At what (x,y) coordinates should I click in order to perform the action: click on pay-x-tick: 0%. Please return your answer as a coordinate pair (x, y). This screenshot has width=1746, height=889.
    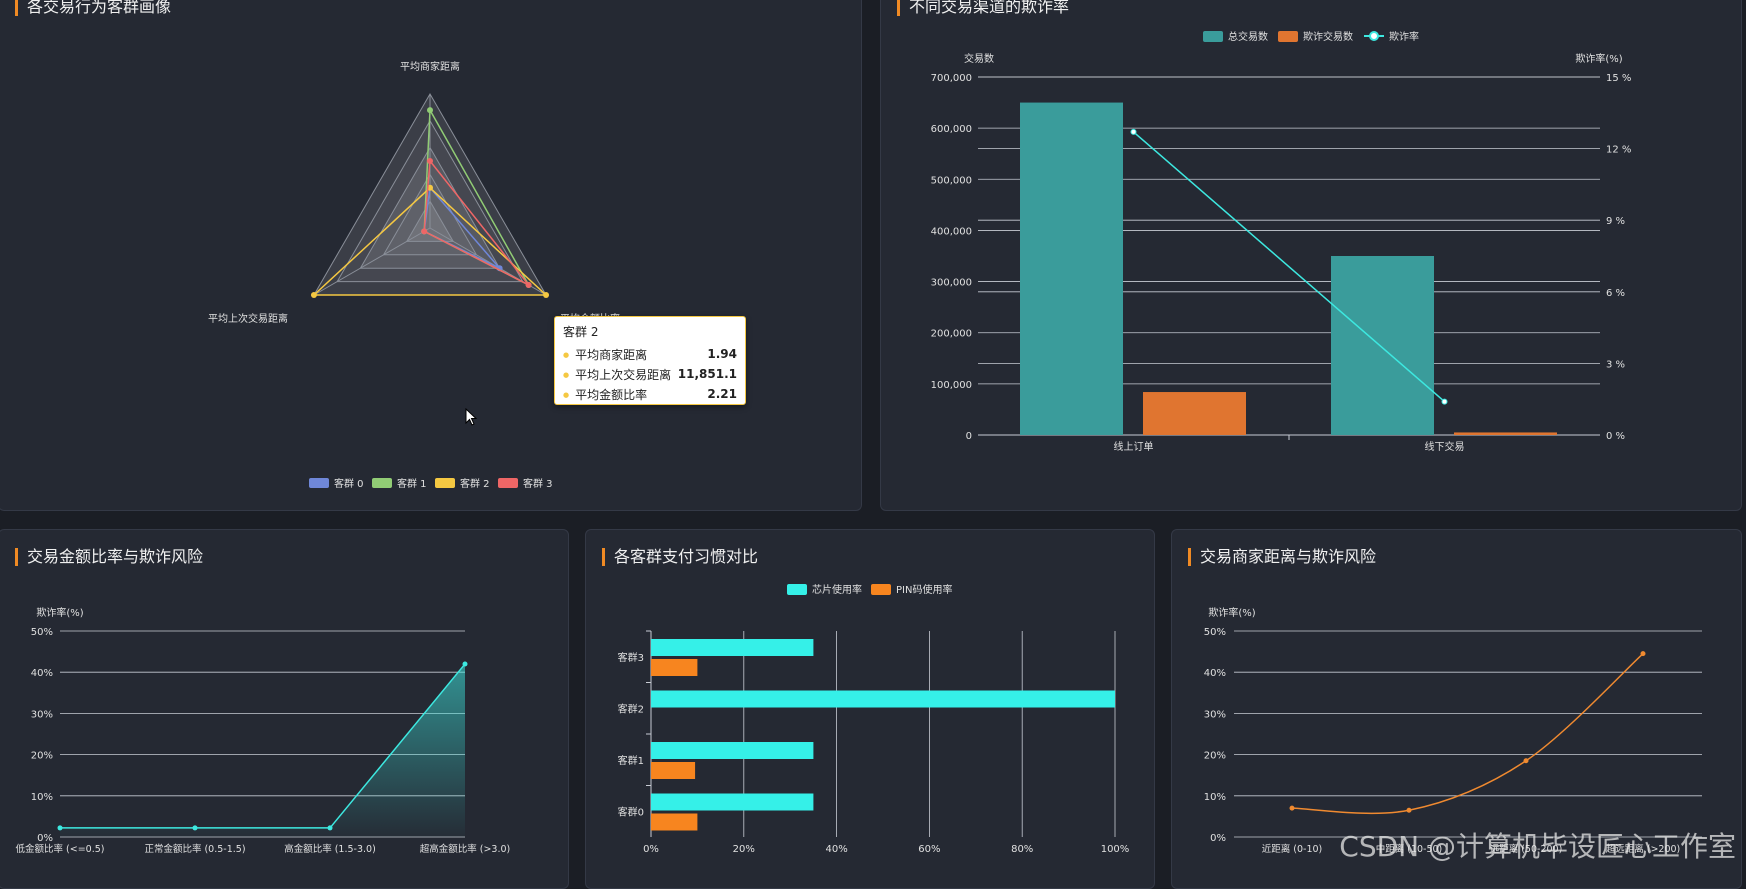
    Looking at the image, I should click on (651, 849).